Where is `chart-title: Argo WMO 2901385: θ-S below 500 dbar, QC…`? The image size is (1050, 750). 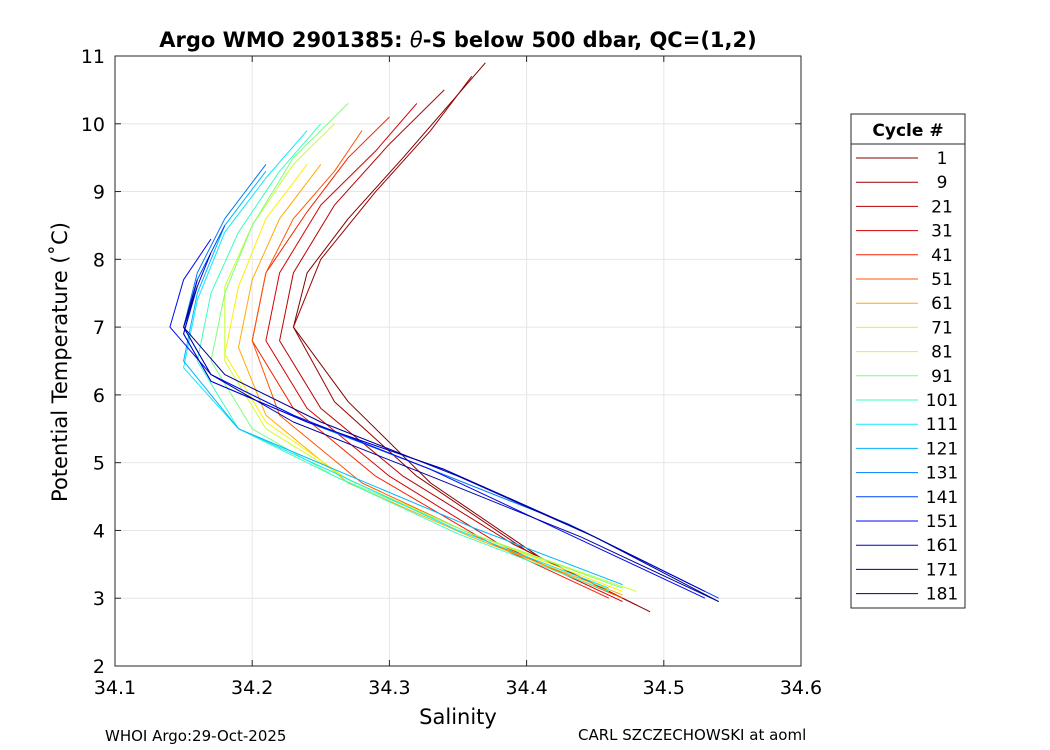 chart-title: Argo WMO 2901385: θ-S below 500 dbar, QC… is located at coordinates (457, 40).